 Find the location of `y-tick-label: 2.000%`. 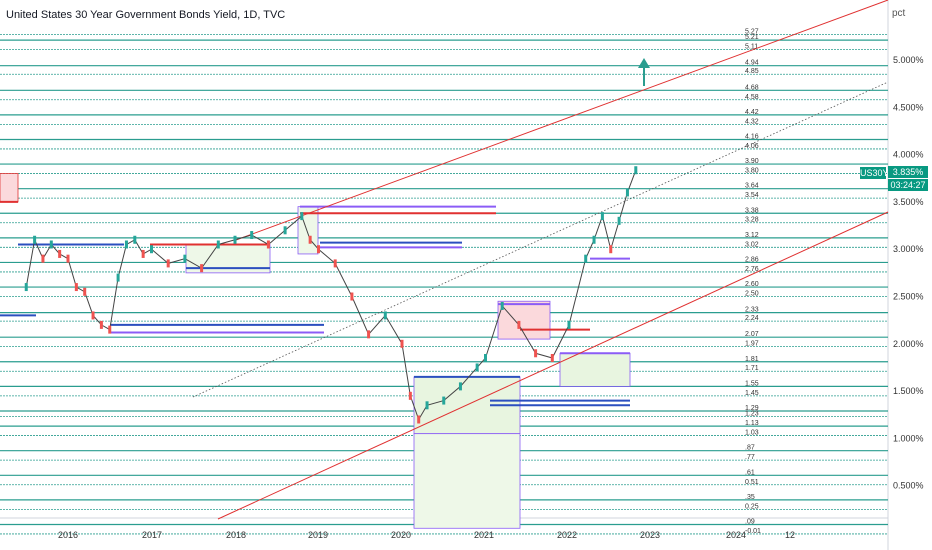

y-tick-label: 2.000% is located at coordinates (908, 344).